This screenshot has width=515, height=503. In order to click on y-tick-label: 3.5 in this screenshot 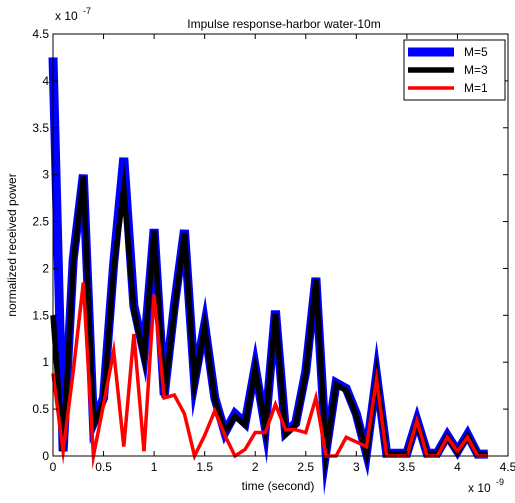, I will do `click(40, 128)`.